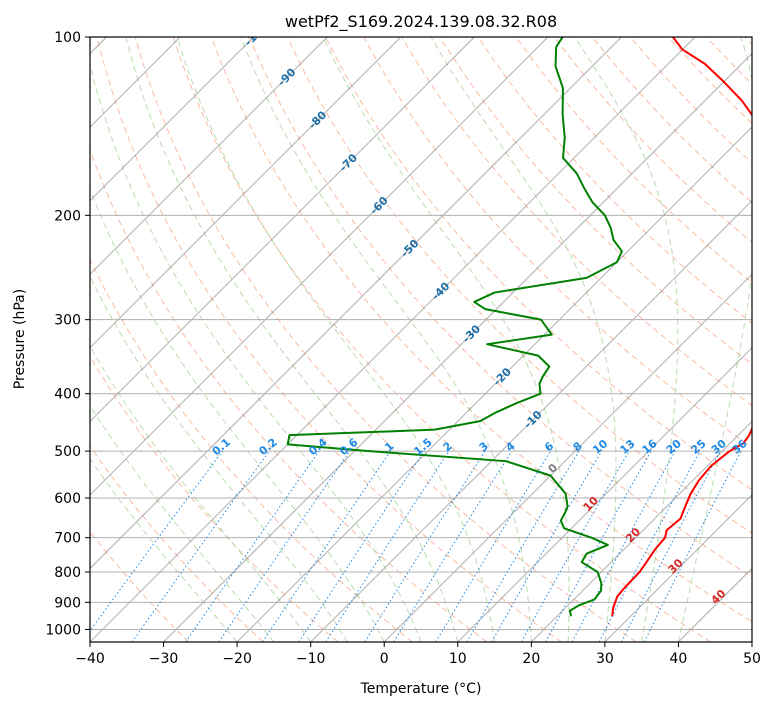 This screenshot has width=775, height=708. What do you see at coordinates (164, 659) in the screenshot?
I see `x-tick-label: −30` at bounding box center [164, 659].